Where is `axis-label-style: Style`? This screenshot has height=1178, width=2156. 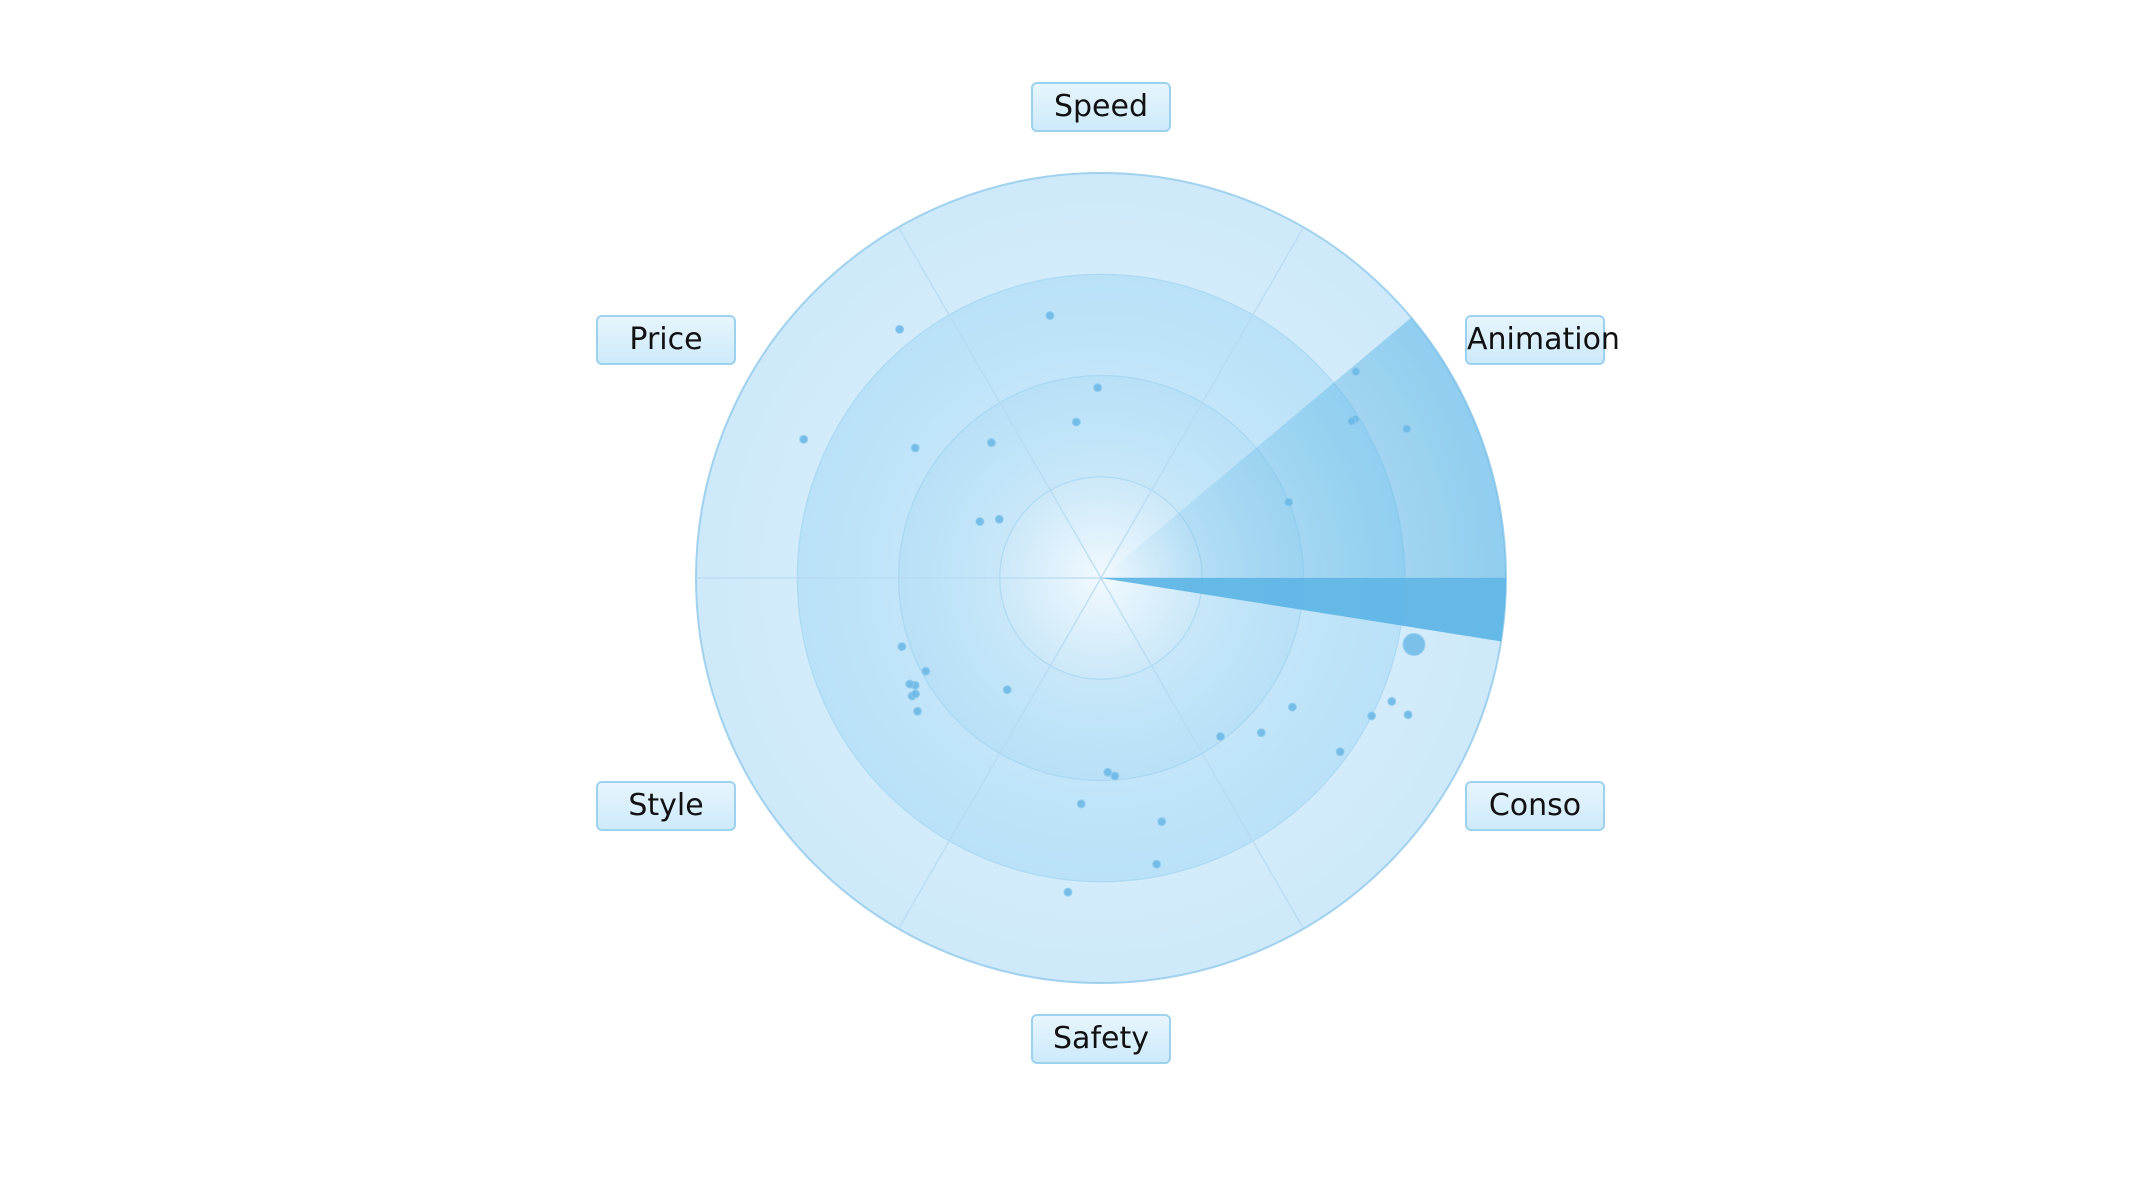
axis-label-style: Style is located at coordinates (666, 806).